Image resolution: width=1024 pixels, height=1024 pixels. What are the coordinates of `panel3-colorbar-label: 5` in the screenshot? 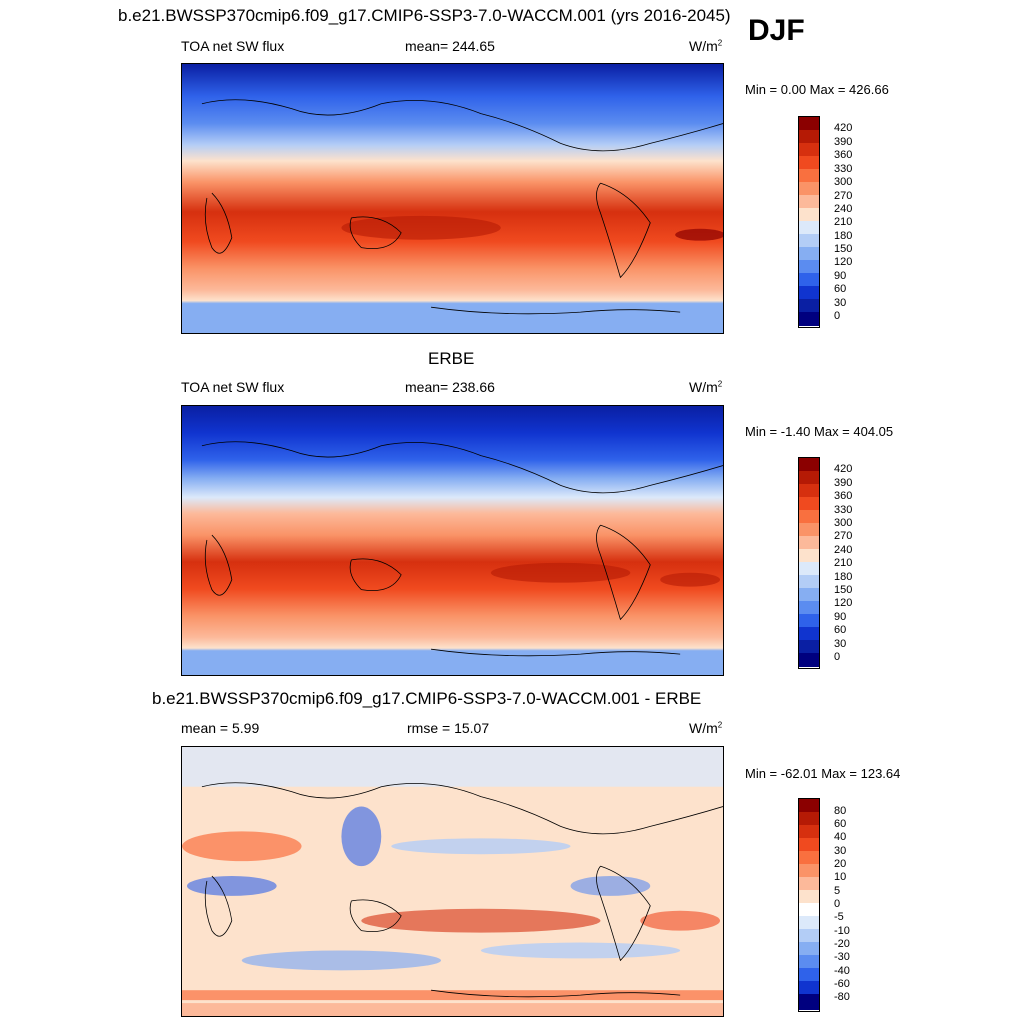 It's located at (837, 891).